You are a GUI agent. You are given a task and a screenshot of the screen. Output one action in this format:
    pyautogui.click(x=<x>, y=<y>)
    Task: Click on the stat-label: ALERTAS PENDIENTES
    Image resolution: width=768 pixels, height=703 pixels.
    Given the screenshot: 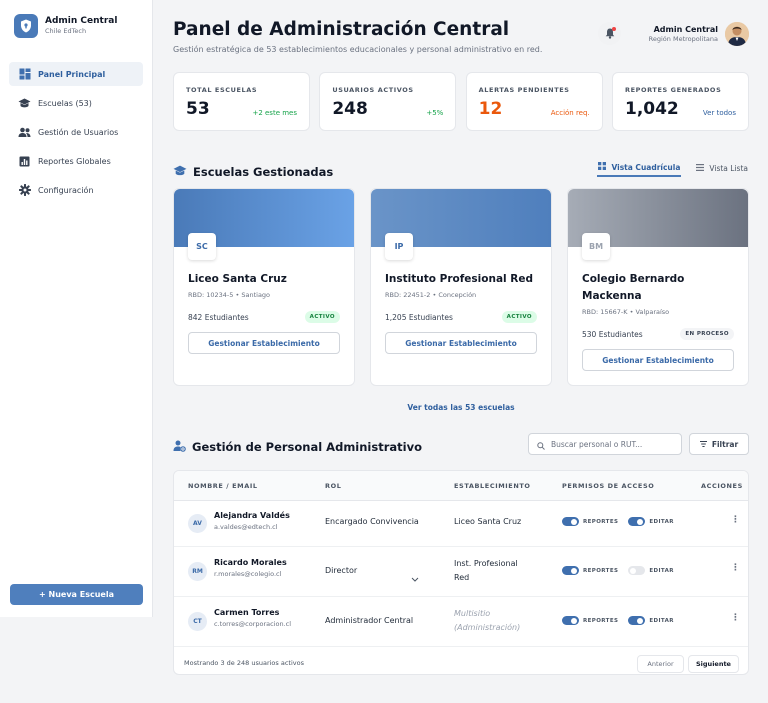 What is the action you would take?
    pyautogui.click(x=524, y=90)
    